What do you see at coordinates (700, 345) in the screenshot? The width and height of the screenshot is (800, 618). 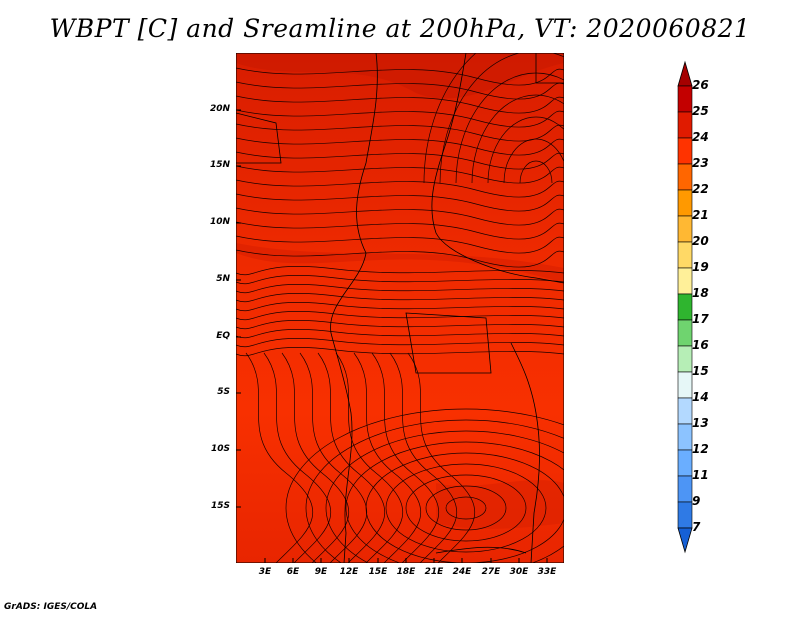 I see `colorbar-label: 16` at bounding box center [700, 345].